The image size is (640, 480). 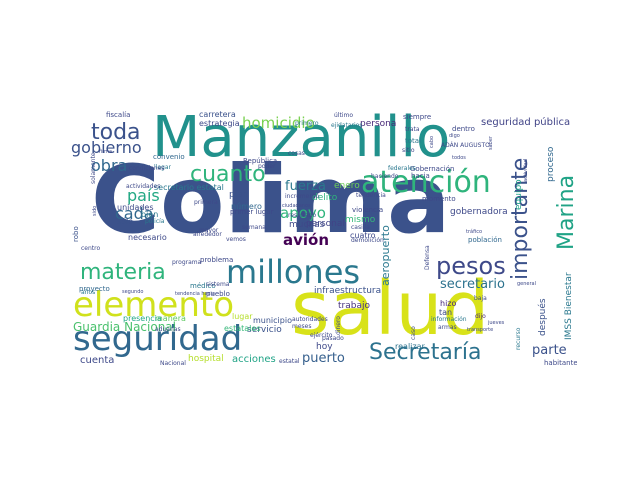 What do you see at coordinates (168, 329) in the screenshot?
I see `word-informacion: aduanas` at bounding box center [168, 329].